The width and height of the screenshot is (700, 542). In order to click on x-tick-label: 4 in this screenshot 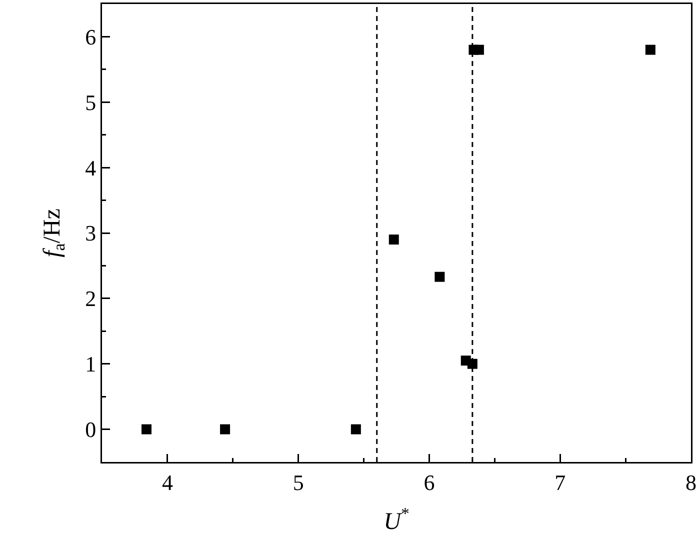, I will do `click(167, 482)`.